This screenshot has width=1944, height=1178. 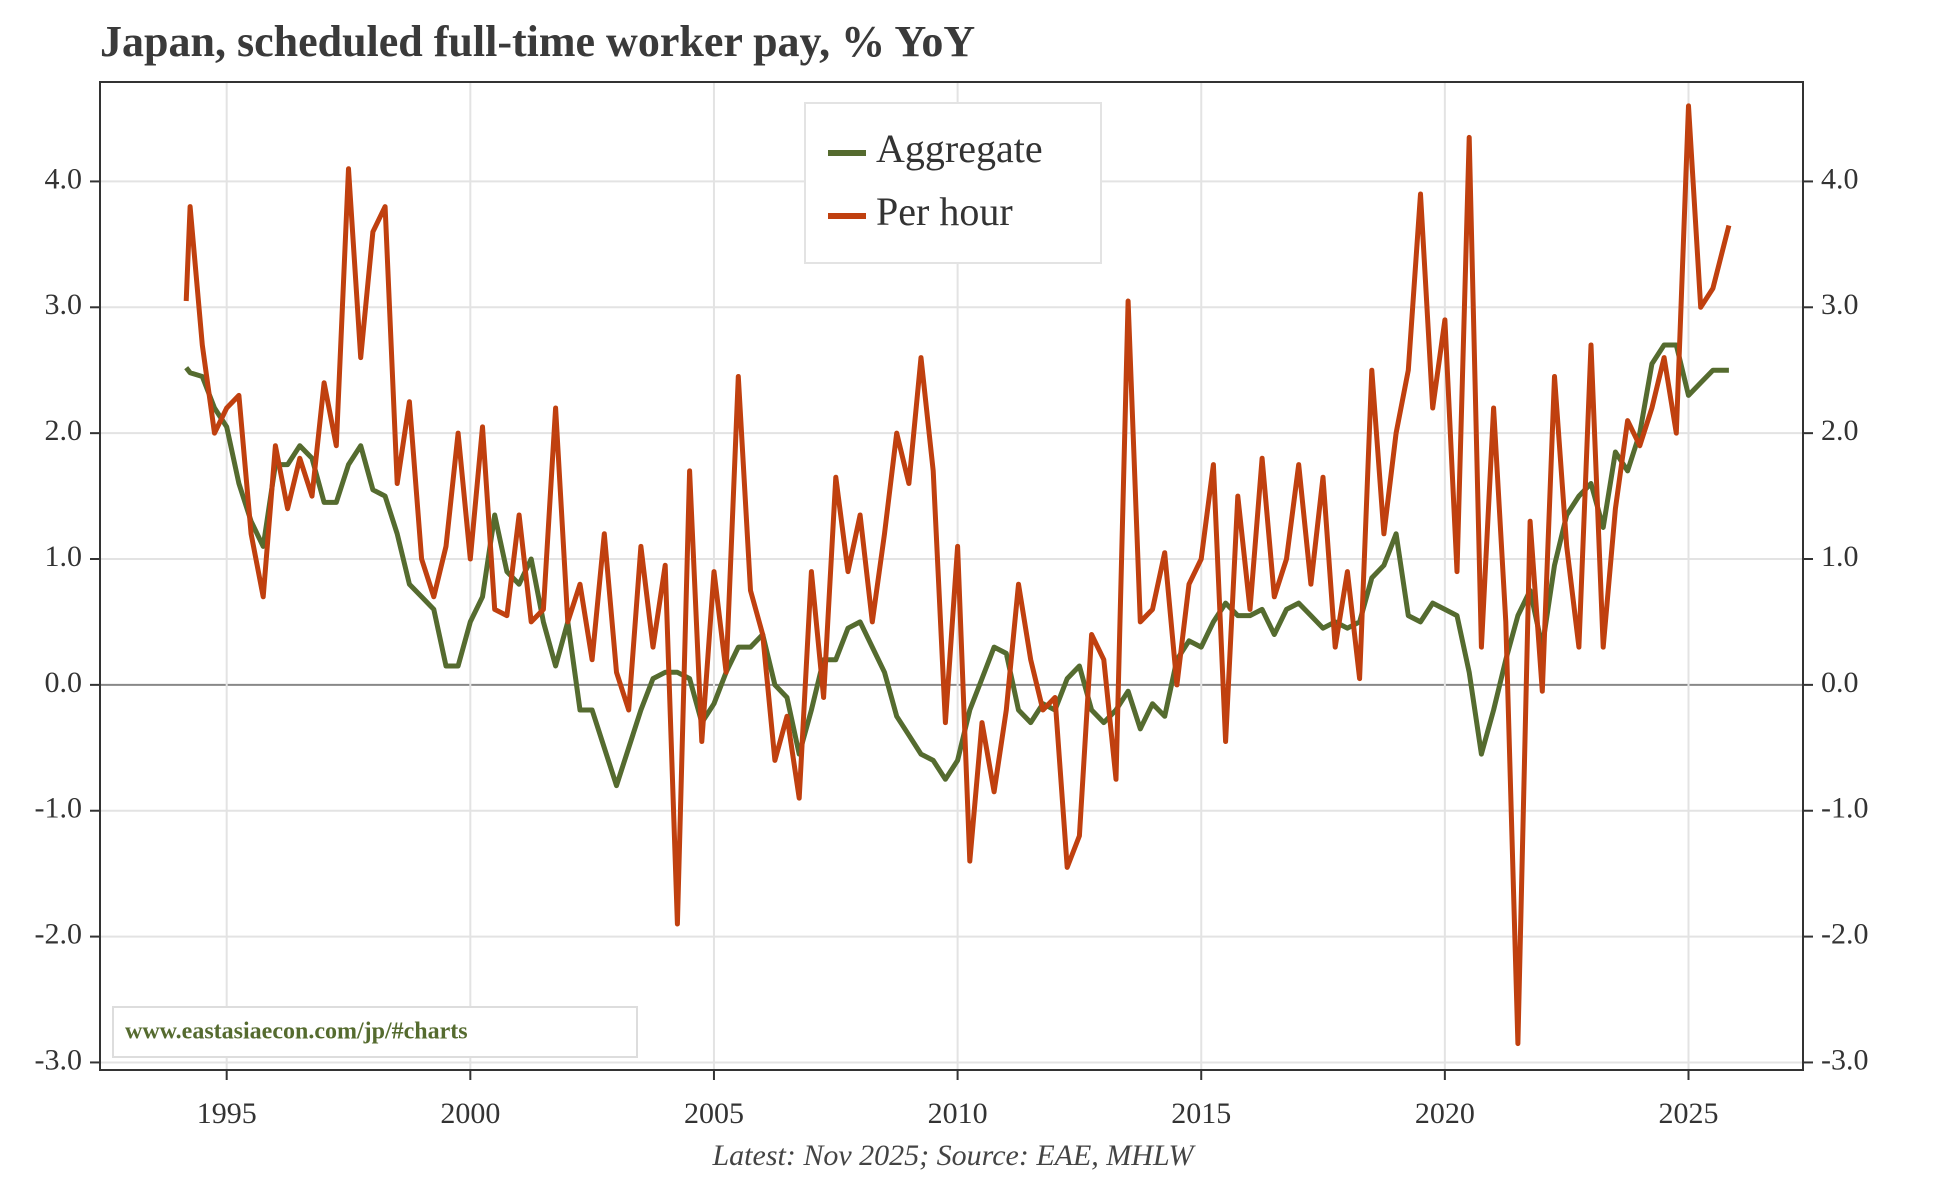 I want to click on y2-tick-label: -2.0, so click(x=1845, y=933).